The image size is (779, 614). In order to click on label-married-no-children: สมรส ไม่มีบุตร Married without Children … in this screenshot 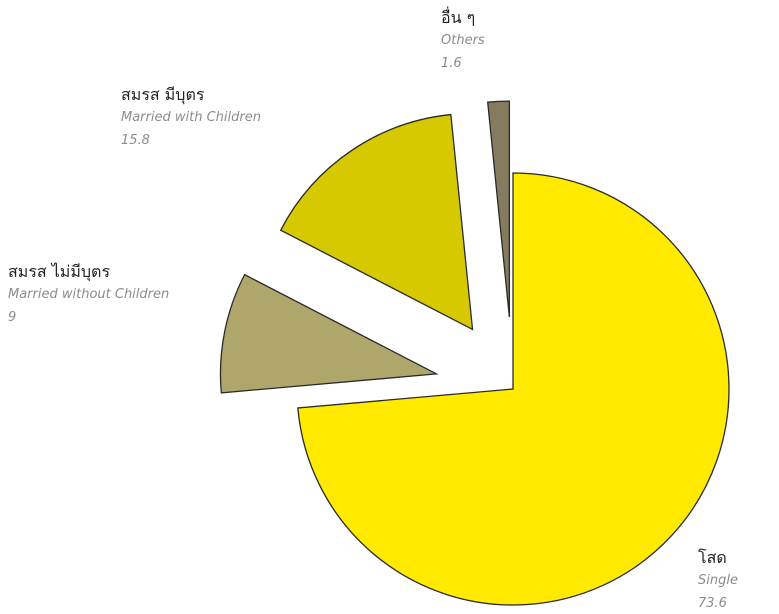, I will do `click(88, 295)`.